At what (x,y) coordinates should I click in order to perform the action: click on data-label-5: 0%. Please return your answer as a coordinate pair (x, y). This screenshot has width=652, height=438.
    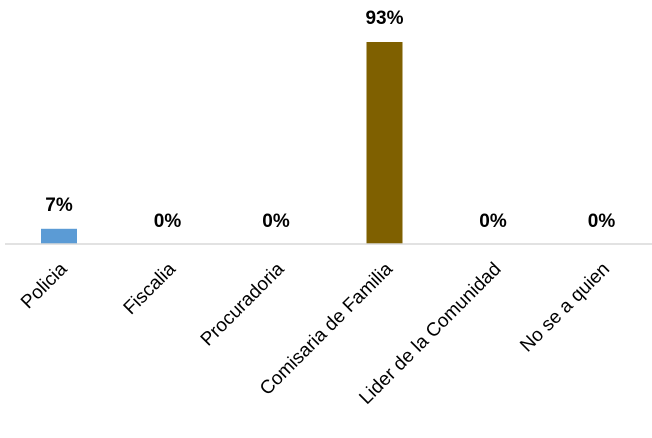
    Looking at the image, I should click on (602, 221).